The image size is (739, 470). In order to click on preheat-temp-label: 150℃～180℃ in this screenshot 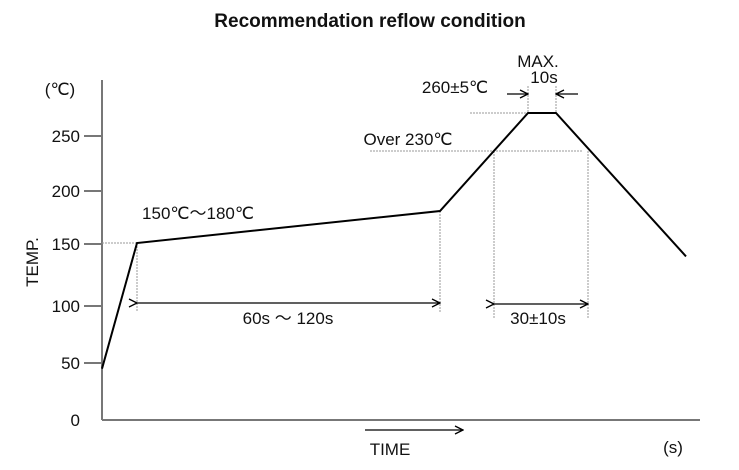, I will do `click(198, 213)`.